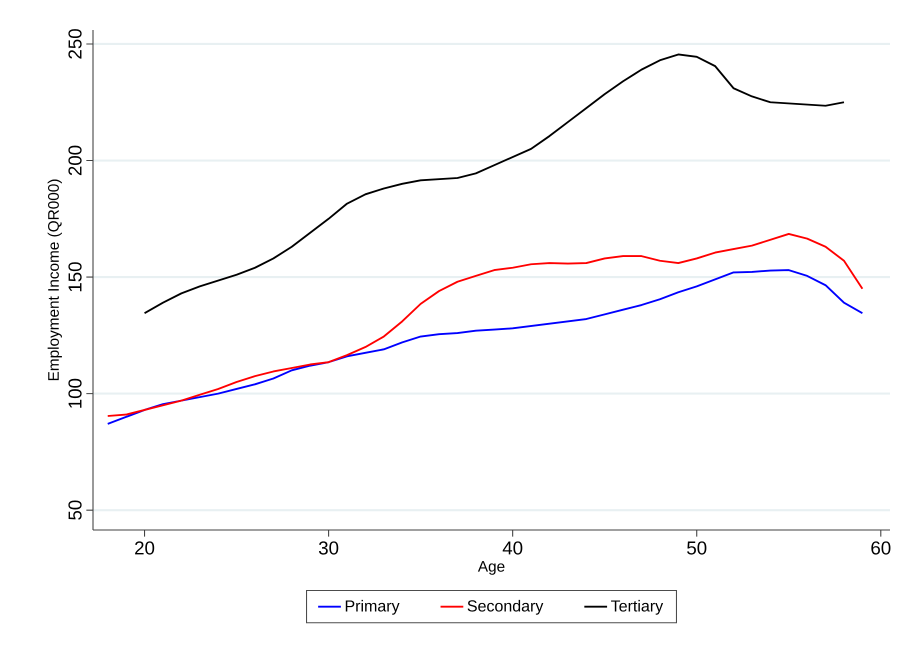 This screenshot has height=666, width=906. I want to click on legend-label: Primary, so click(373, 607).